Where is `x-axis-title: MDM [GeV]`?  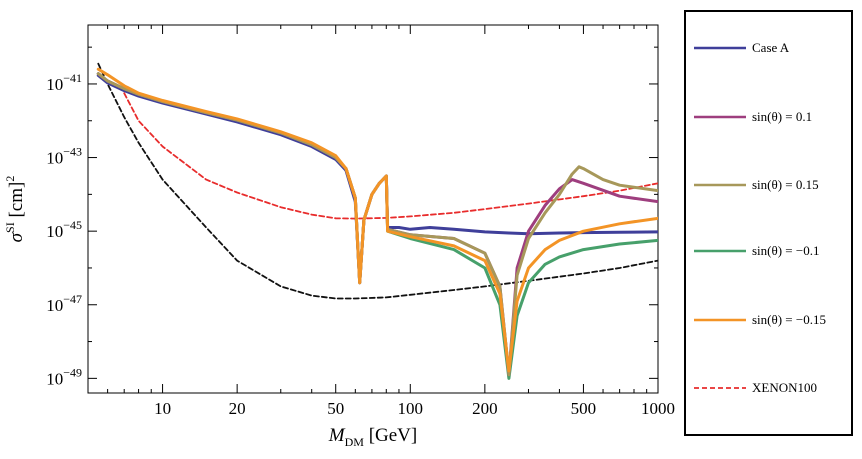 x-axis-title: MDM [GeV] is located at coordinates (372, 437).